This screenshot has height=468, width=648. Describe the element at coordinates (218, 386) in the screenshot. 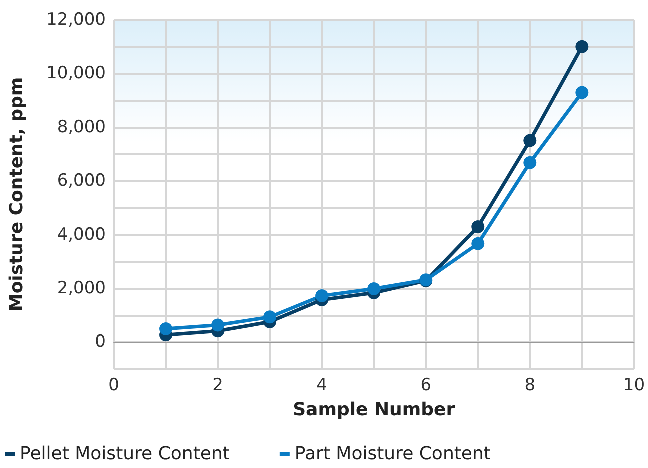

I see `x-tick-label: 2` at that location.